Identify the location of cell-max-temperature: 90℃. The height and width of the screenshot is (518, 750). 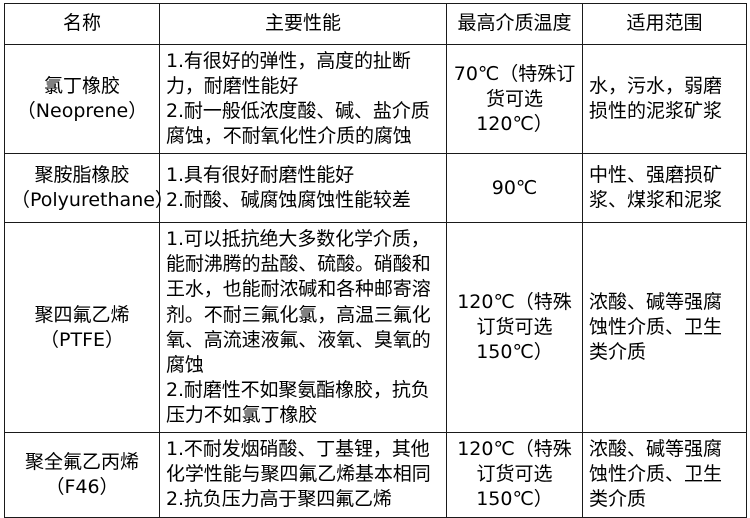
(514, 188).